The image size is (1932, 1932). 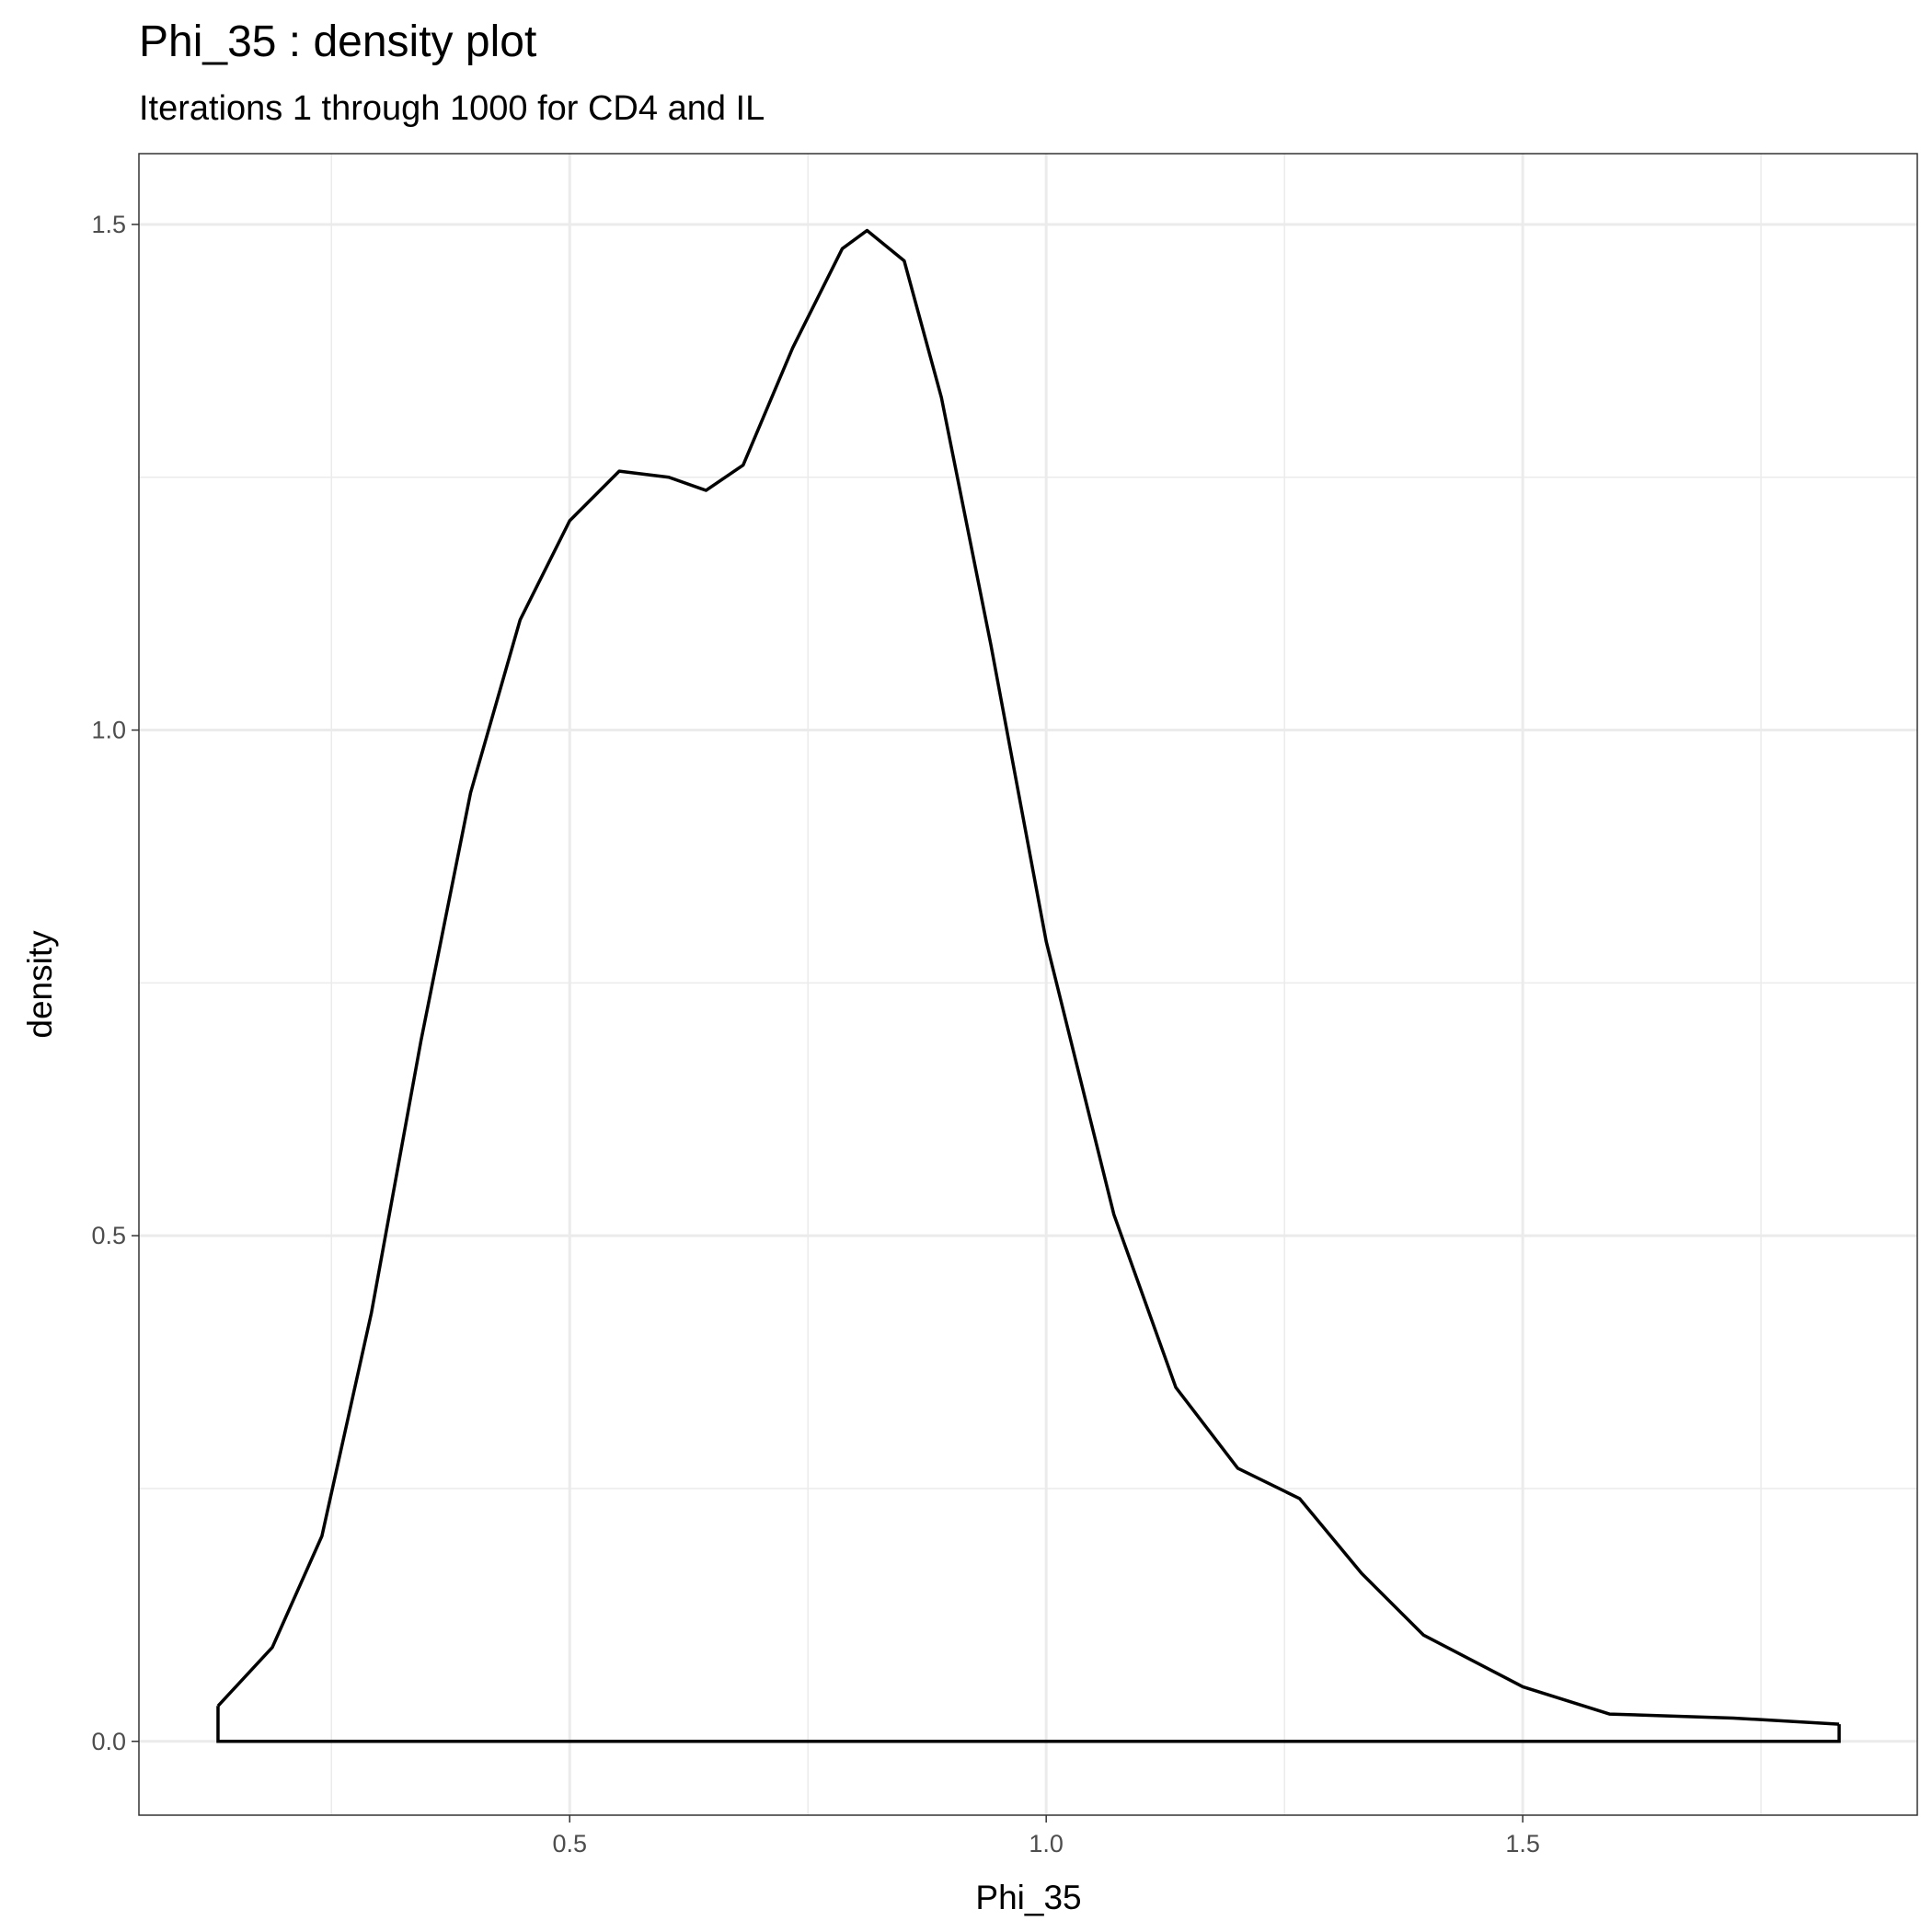 I want to click on x-tick-label: 0.5, so click(x=569, y=1843).